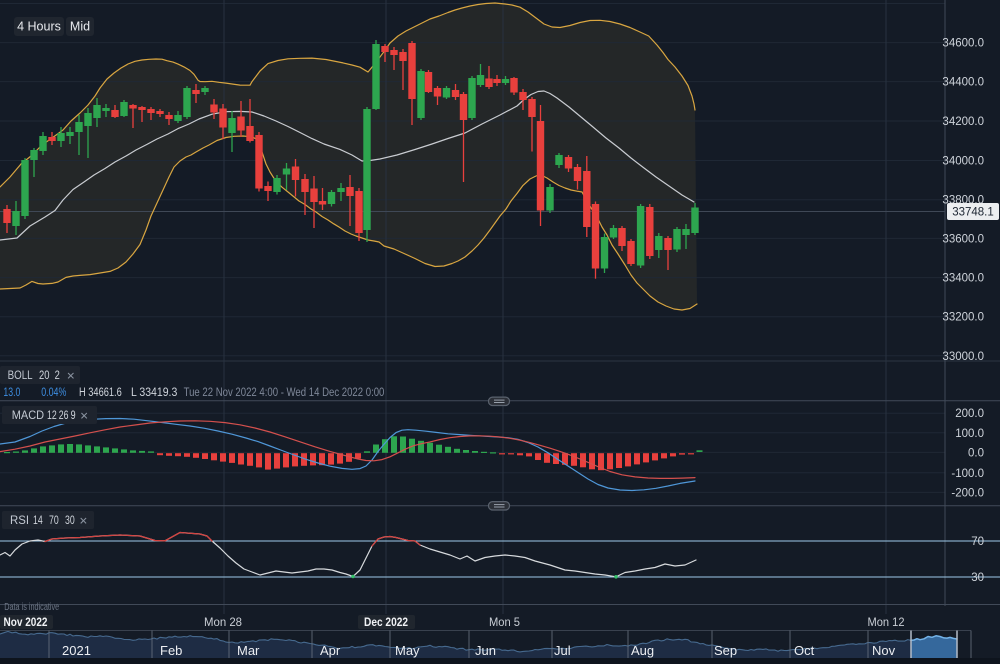 This screenshot has width=1000, height=664. What do you see at coordinates (330, 650) in the screenshot?
I see `svg-text: Apr` at bounding box center [330, 650].